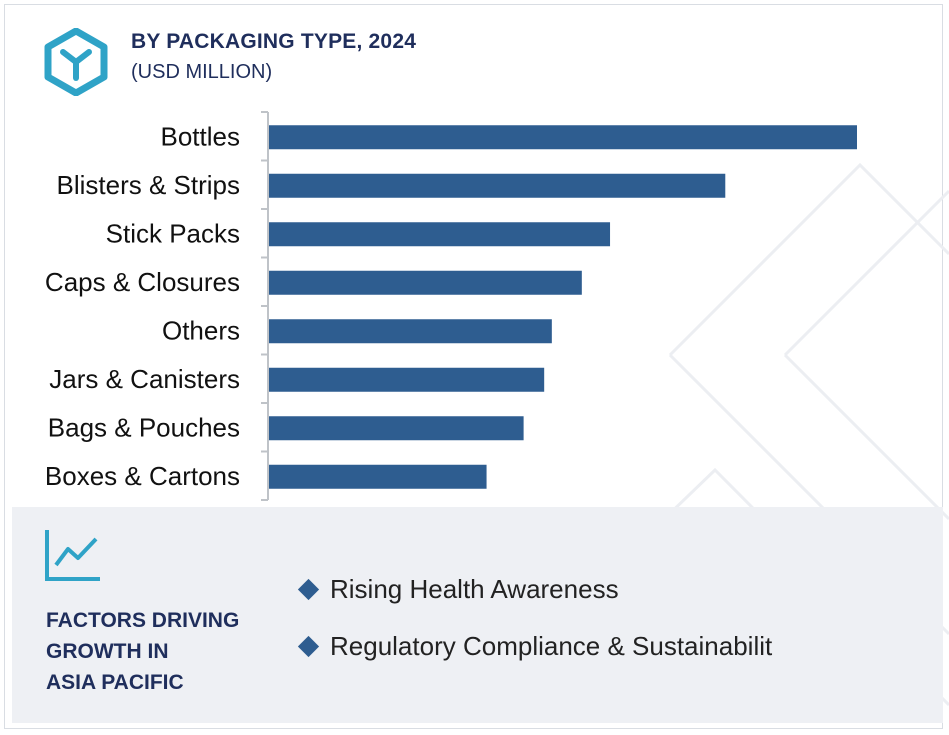  Describe the element at coordinates (551, 646) in the screenshot. I see `factor-label: Regulatory Compliance & Sustainabilit` at that location.